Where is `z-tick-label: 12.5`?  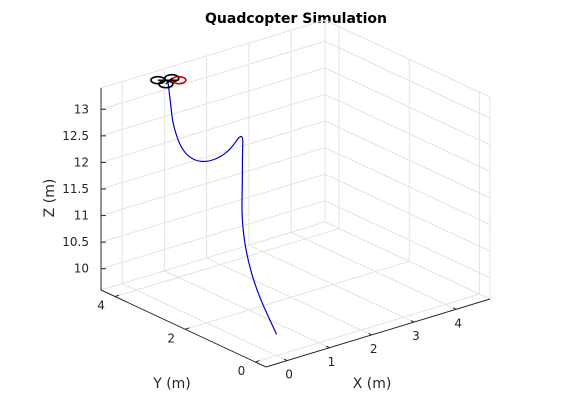 z-tick-label: 12.5 is located at coordinates (75, 136).